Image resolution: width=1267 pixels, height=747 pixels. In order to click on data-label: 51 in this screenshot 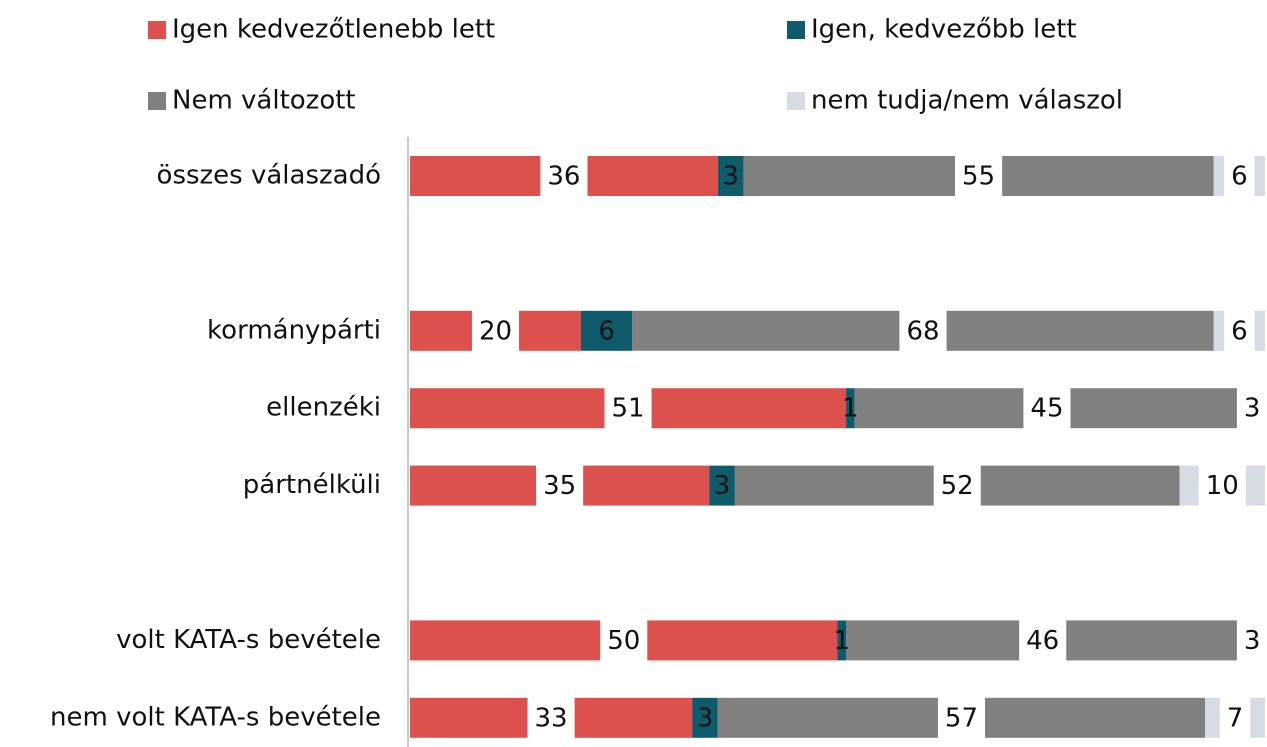, I will do `click(627, 409)`.